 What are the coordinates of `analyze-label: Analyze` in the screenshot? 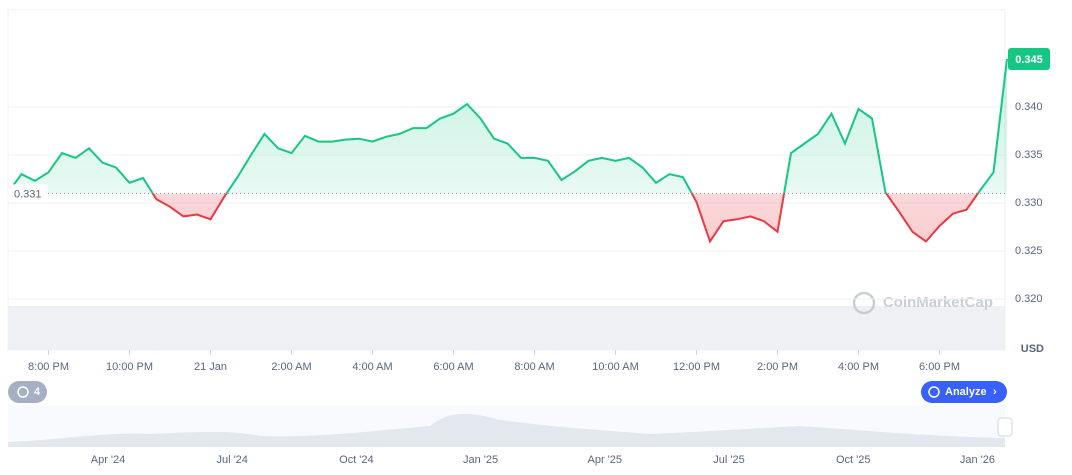 It's located at (966, 392).